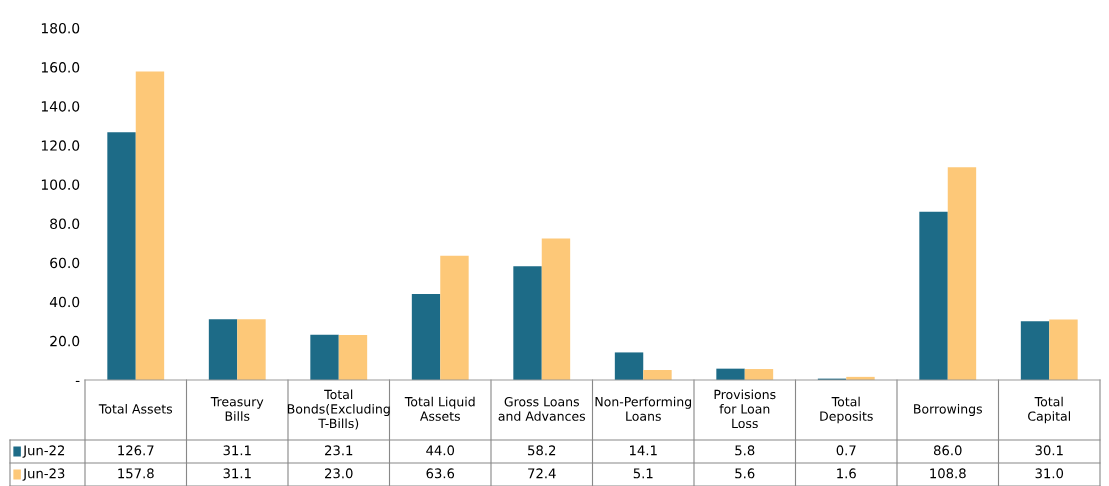 The width and height of the screenshot is (1109, 486). What do you see at coordinates (60, 184) in the screenshot?
I see `y-tick-label: 100.0` at bounding box center [60, 184].